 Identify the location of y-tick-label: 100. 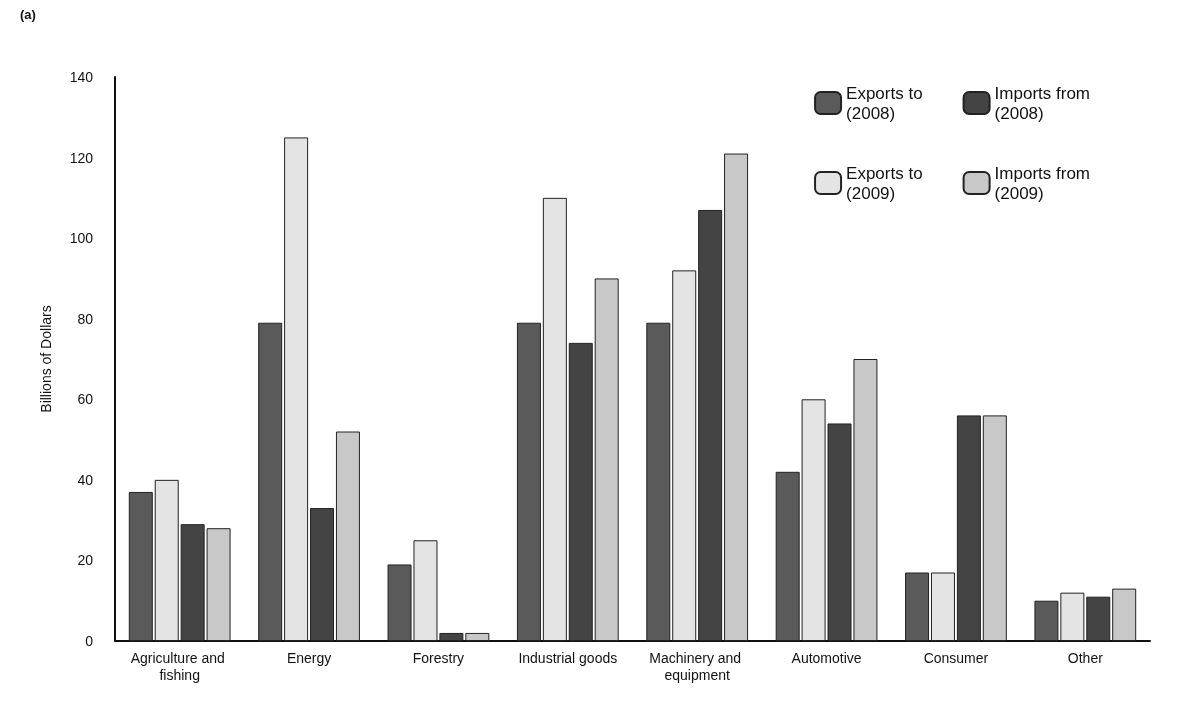
(81, 238).